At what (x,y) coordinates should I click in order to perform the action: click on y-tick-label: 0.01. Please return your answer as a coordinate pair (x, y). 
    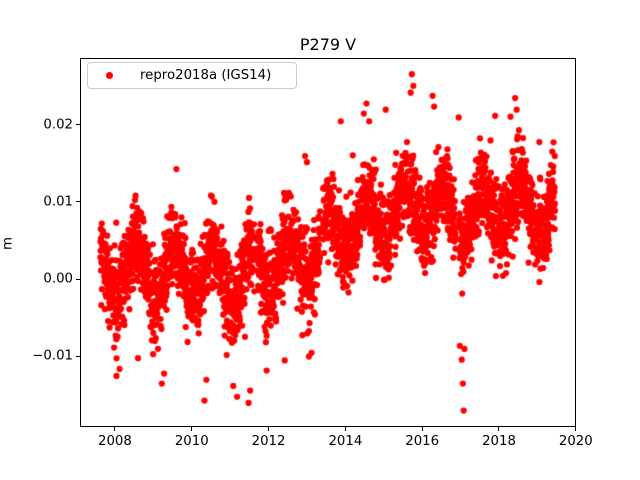
    Looking at the image, I should click on (58, 202).